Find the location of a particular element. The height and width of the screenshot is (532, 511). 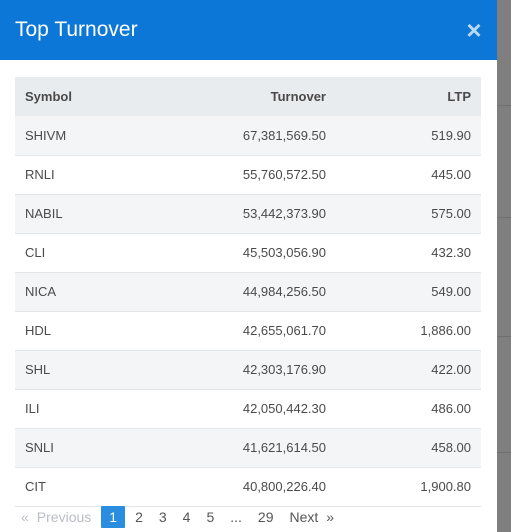

table-row: SNLI 41,621,614.50 458.00 is located at coordinates (248, 447).